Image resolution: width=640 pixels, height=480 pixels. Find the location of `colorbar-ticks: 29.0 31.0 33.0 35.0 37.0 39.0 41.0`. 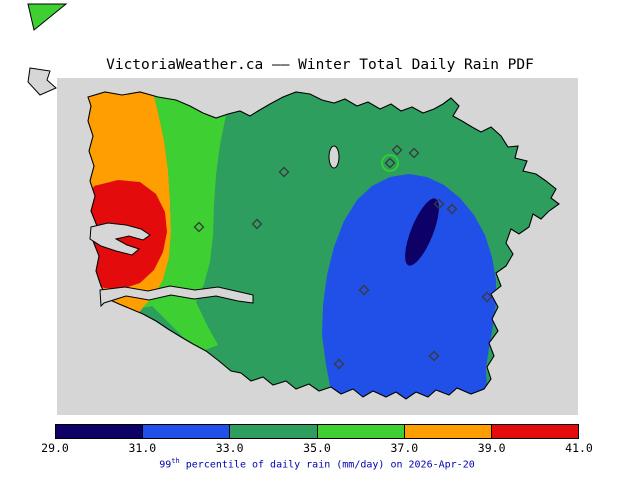

colorbar-ticks: 29.0 31.0 33.0 35.0 37.0 39.0 41.0 is located at coordinates (317, 448).